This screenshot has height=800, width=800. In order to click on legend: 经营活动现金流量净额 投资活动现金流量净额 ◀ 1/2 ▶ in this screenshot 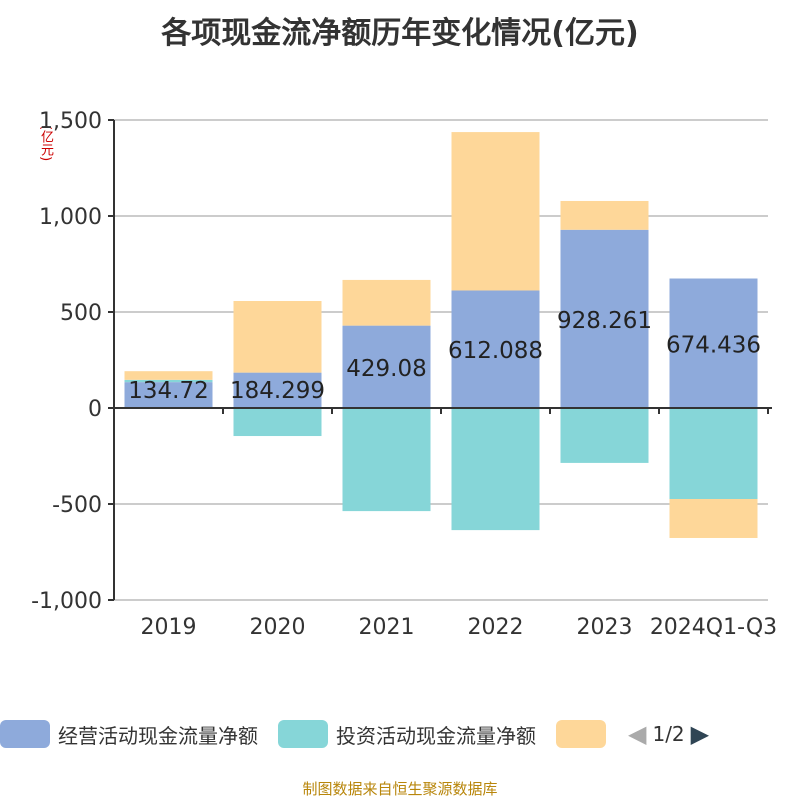, I will do `click(354, 734)`.